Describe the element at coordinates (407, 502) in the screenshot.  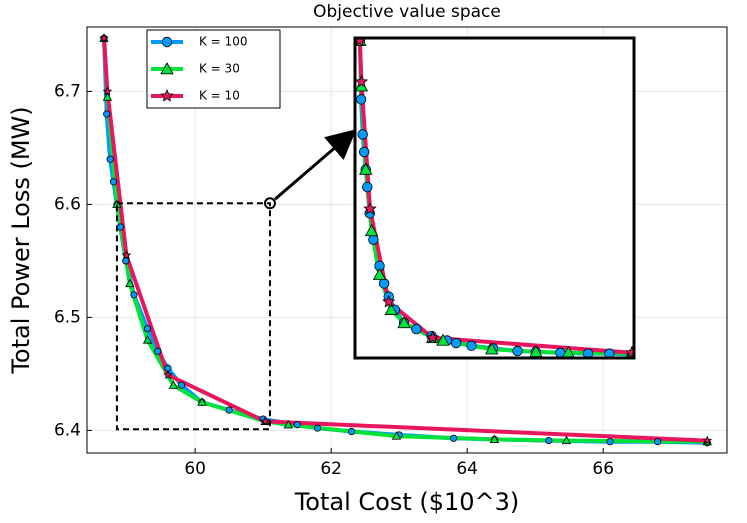
I see `x-axis-label: Total Cost ($10^3)` at that location.